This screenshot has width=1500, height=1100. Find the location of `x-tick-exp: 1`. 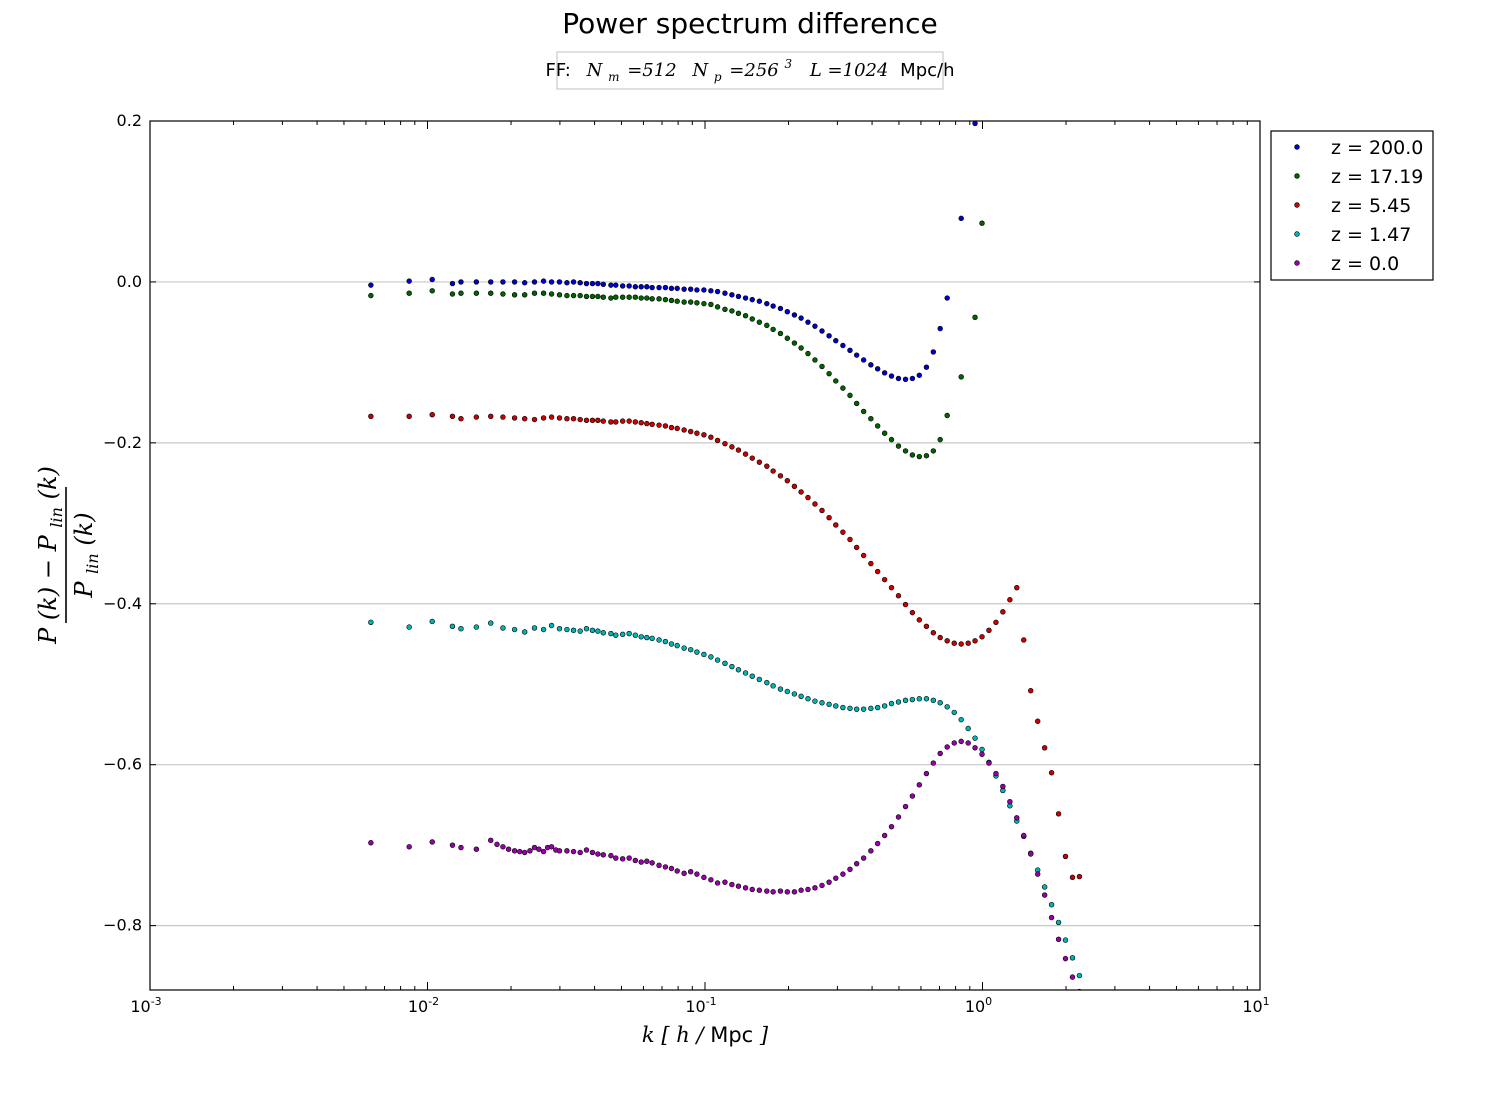

x-tick-exp: 1 is located at coordinates (1266, 1001).